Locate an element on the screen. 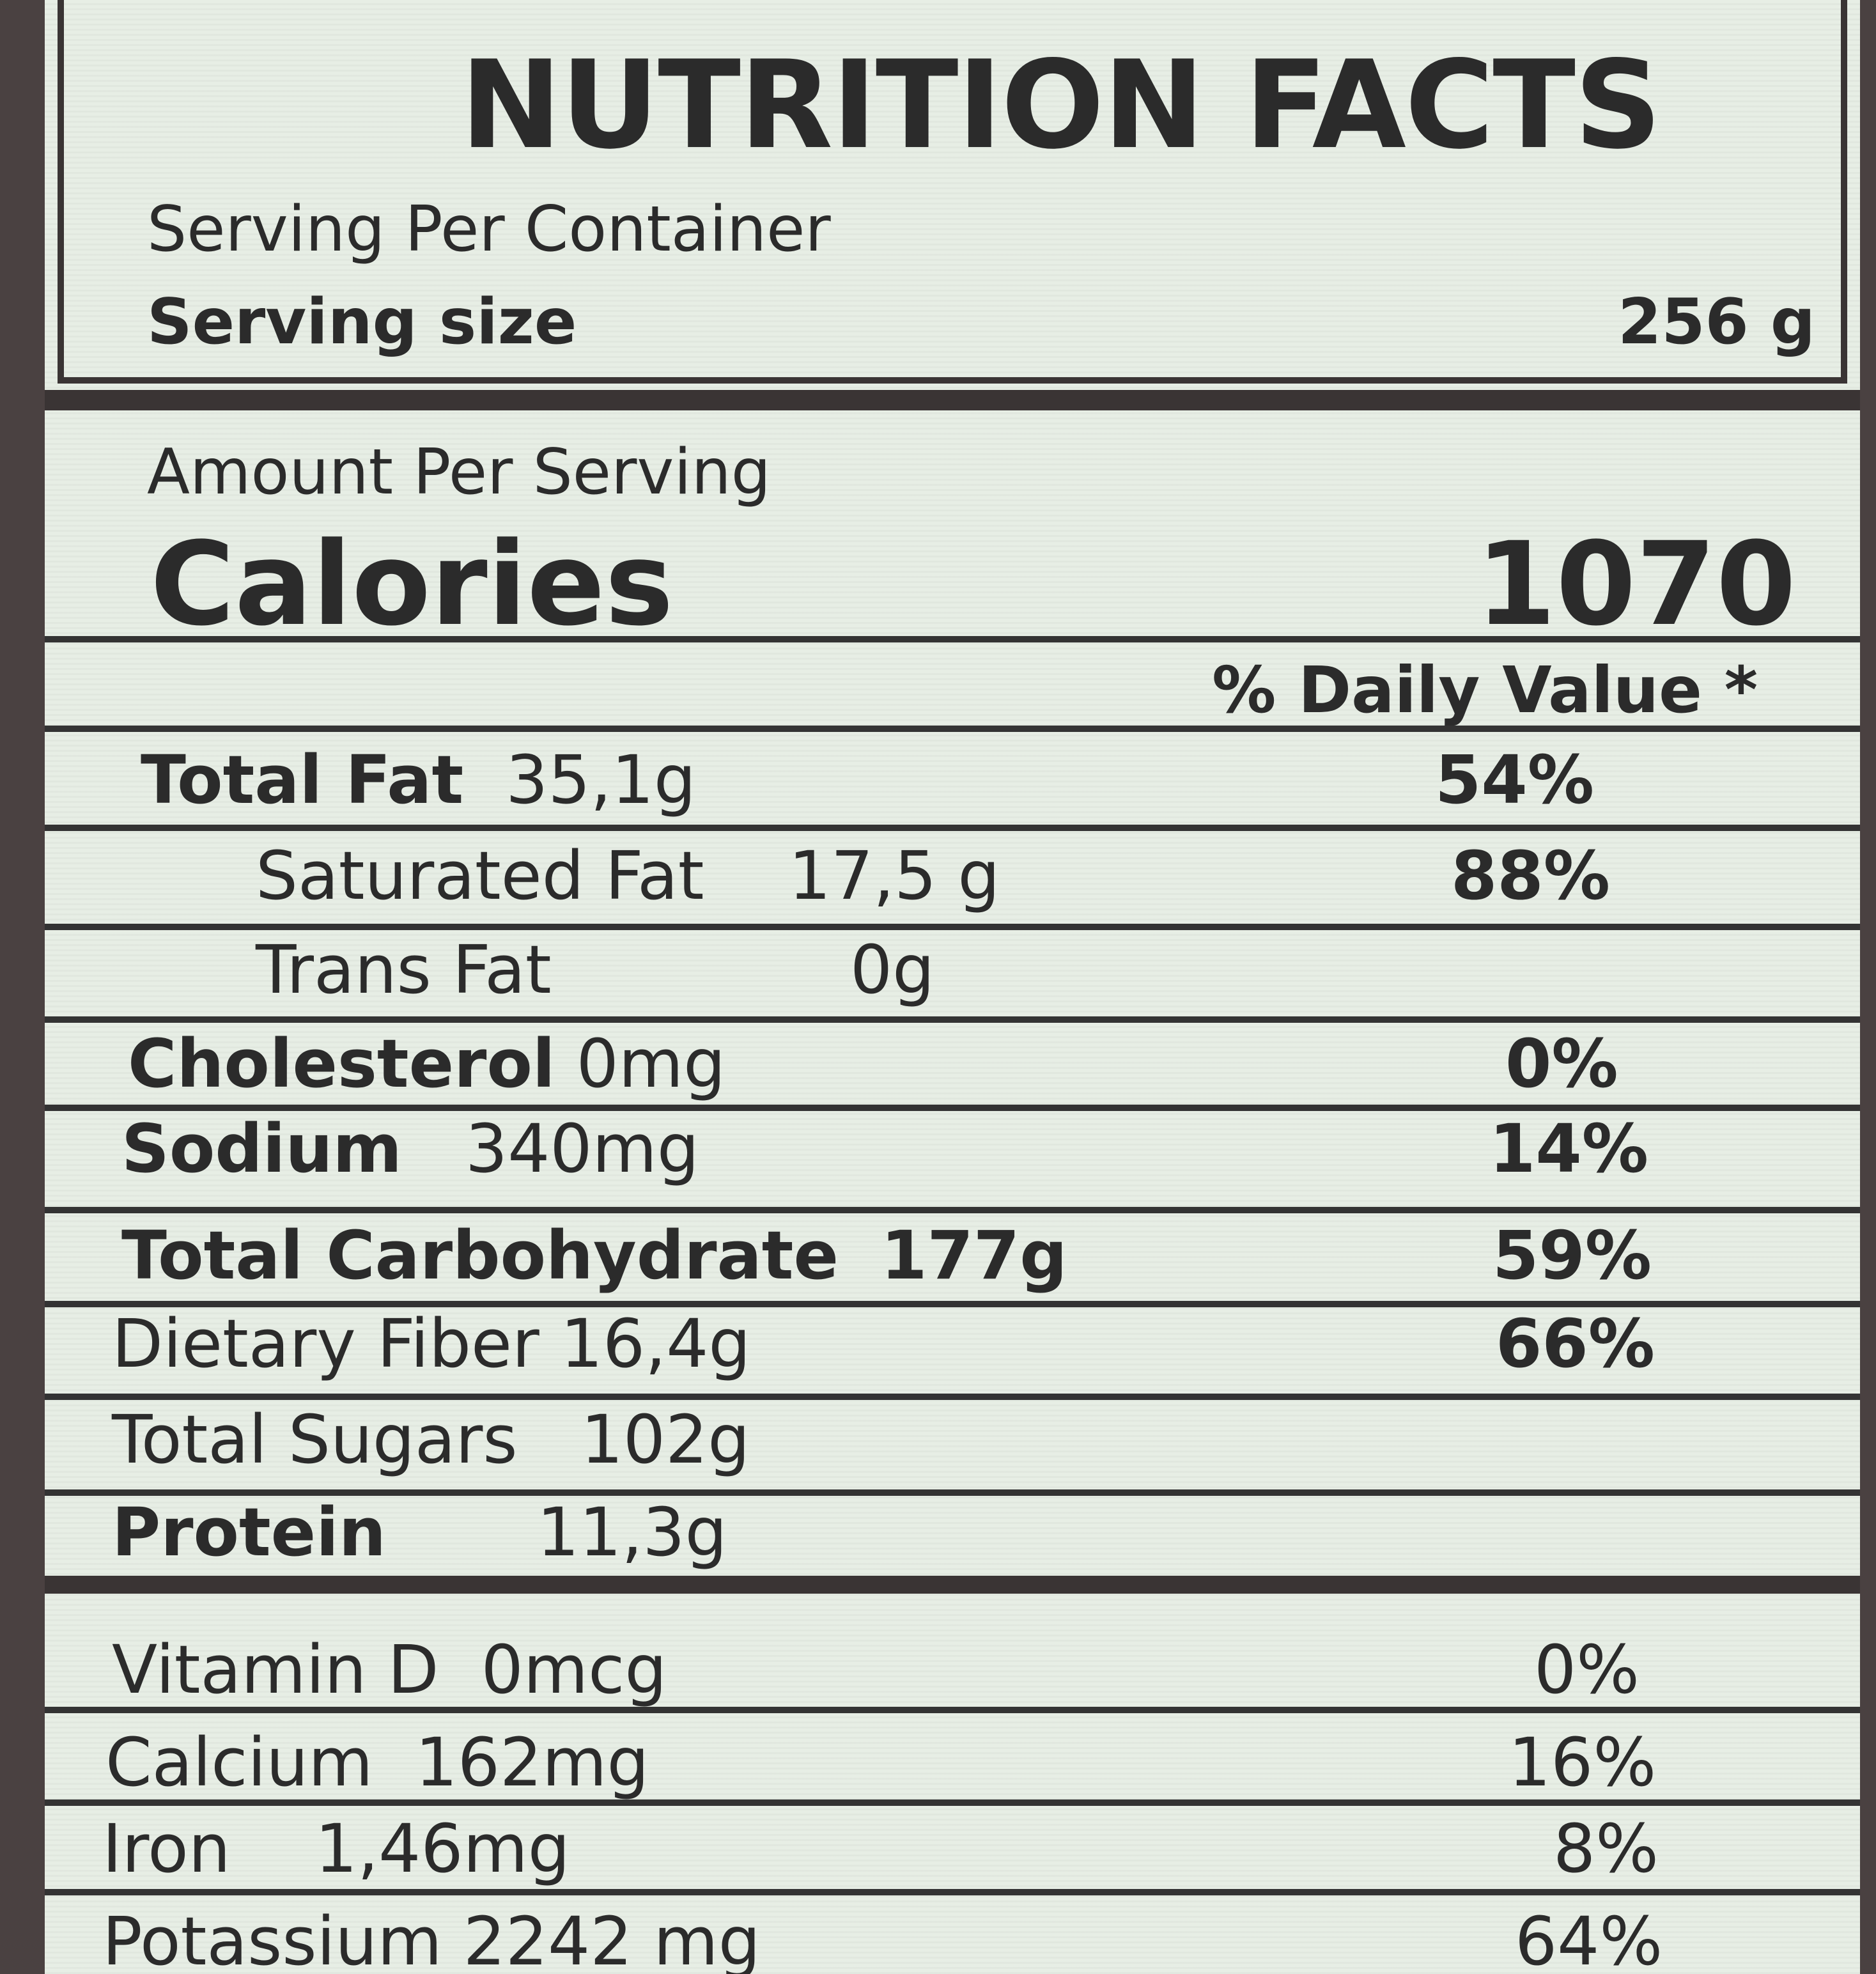 Image resolution: width=1876 pixels, height=1974 pixels. vitamin-row: Vitamin D 0mcg is located at coordinates (390, 1670).